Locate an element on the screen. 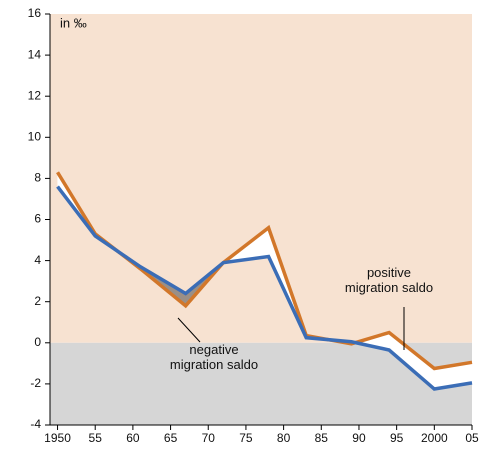  y-tick-label: 16 is located at coordinates (35, 13).